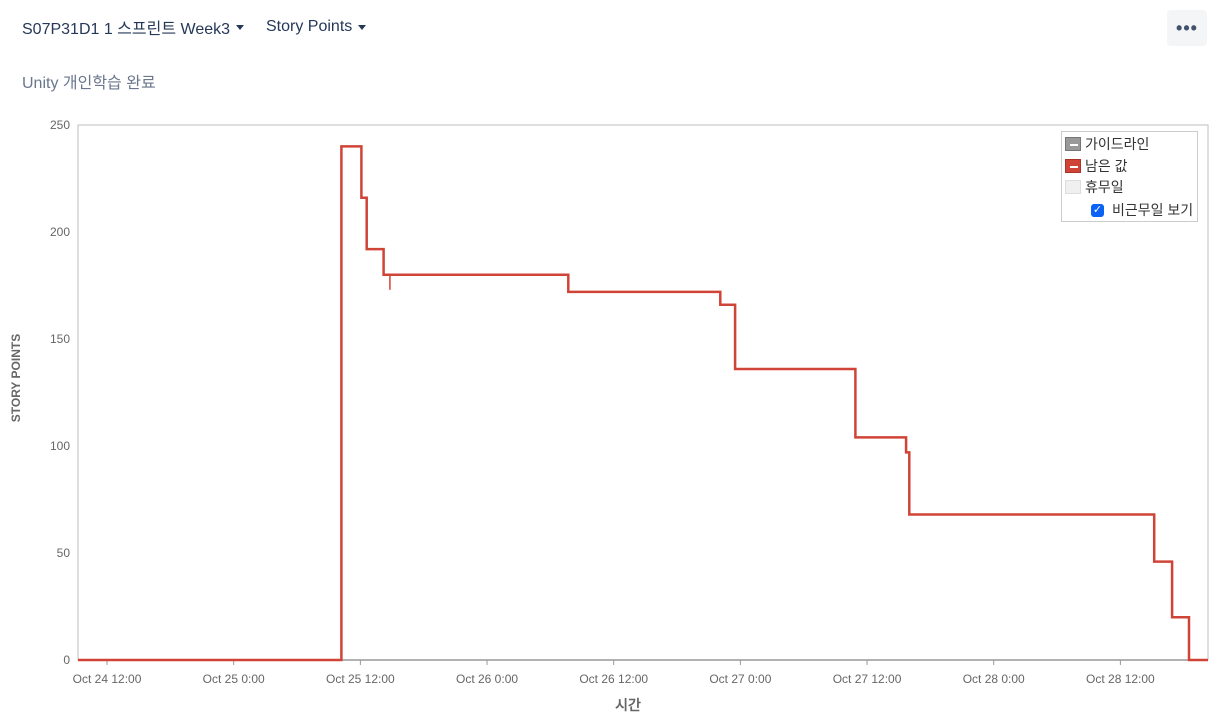 Image resolution: width=1224 pixels, height=720 pixels. I want to click on remaining-swatch-icon, so click(1073, 166).